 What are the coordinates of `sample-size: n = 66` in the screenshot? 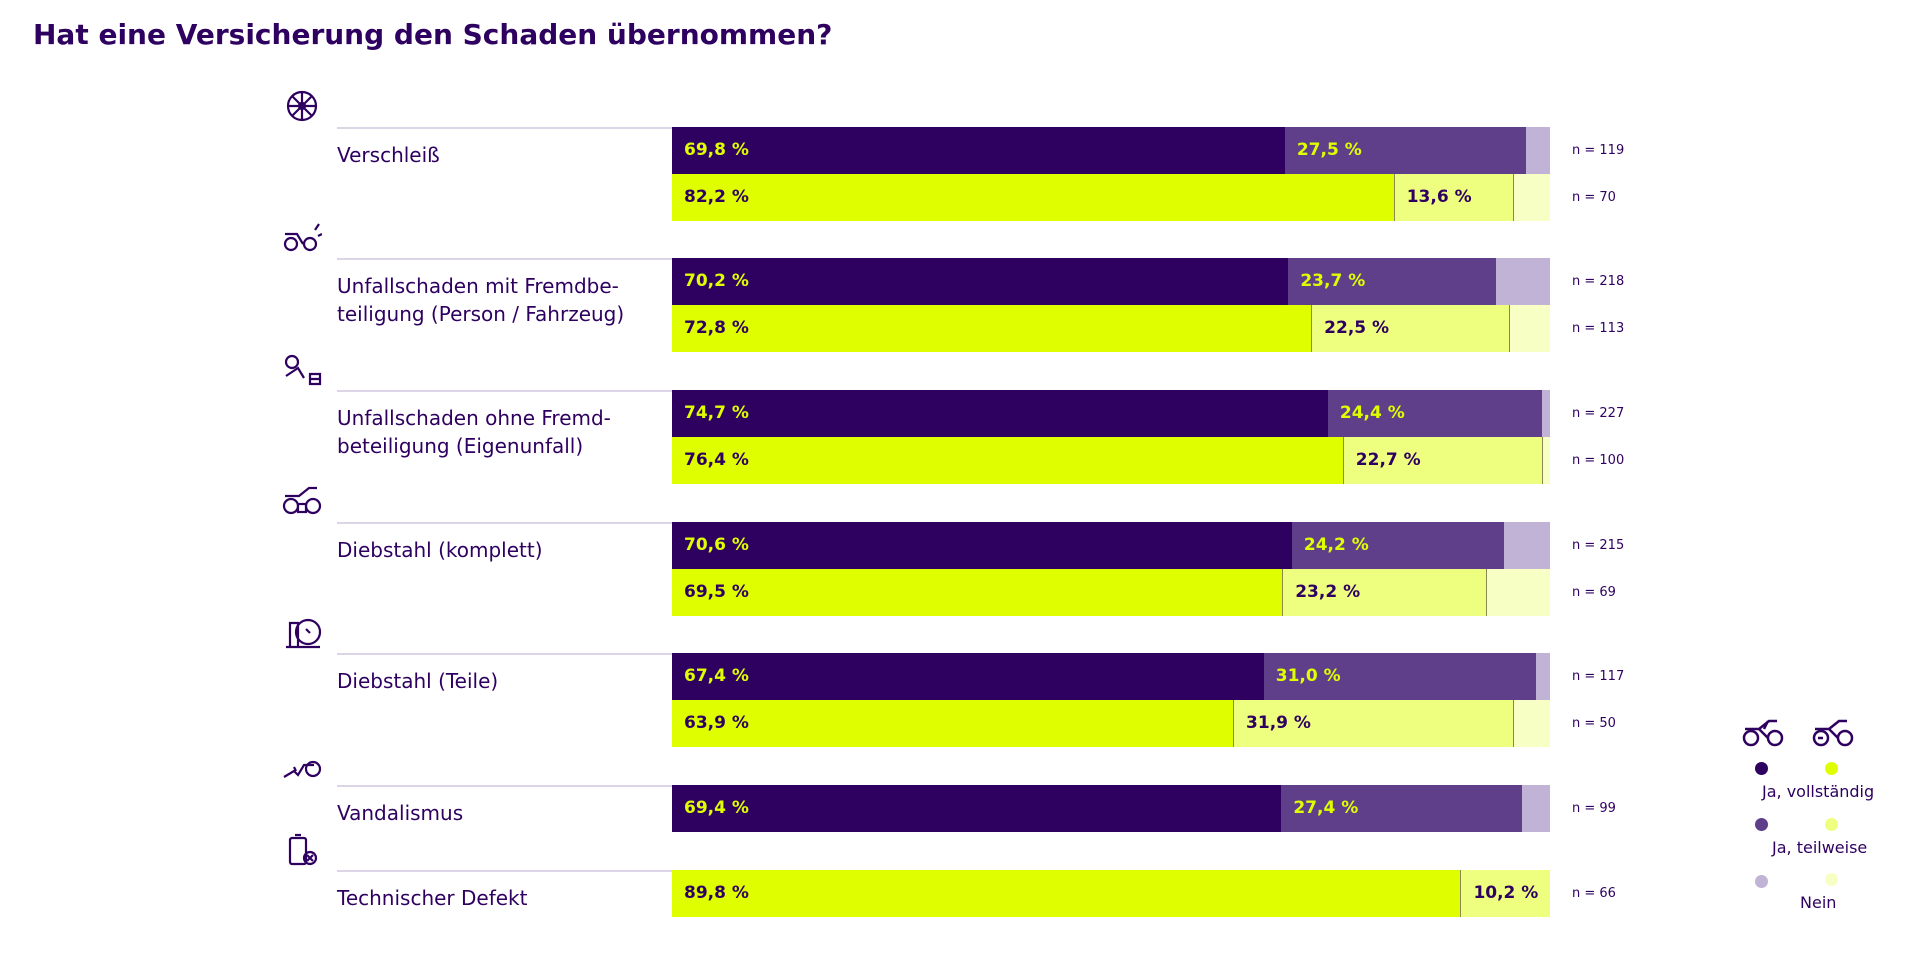 It's located at (1594, 893).